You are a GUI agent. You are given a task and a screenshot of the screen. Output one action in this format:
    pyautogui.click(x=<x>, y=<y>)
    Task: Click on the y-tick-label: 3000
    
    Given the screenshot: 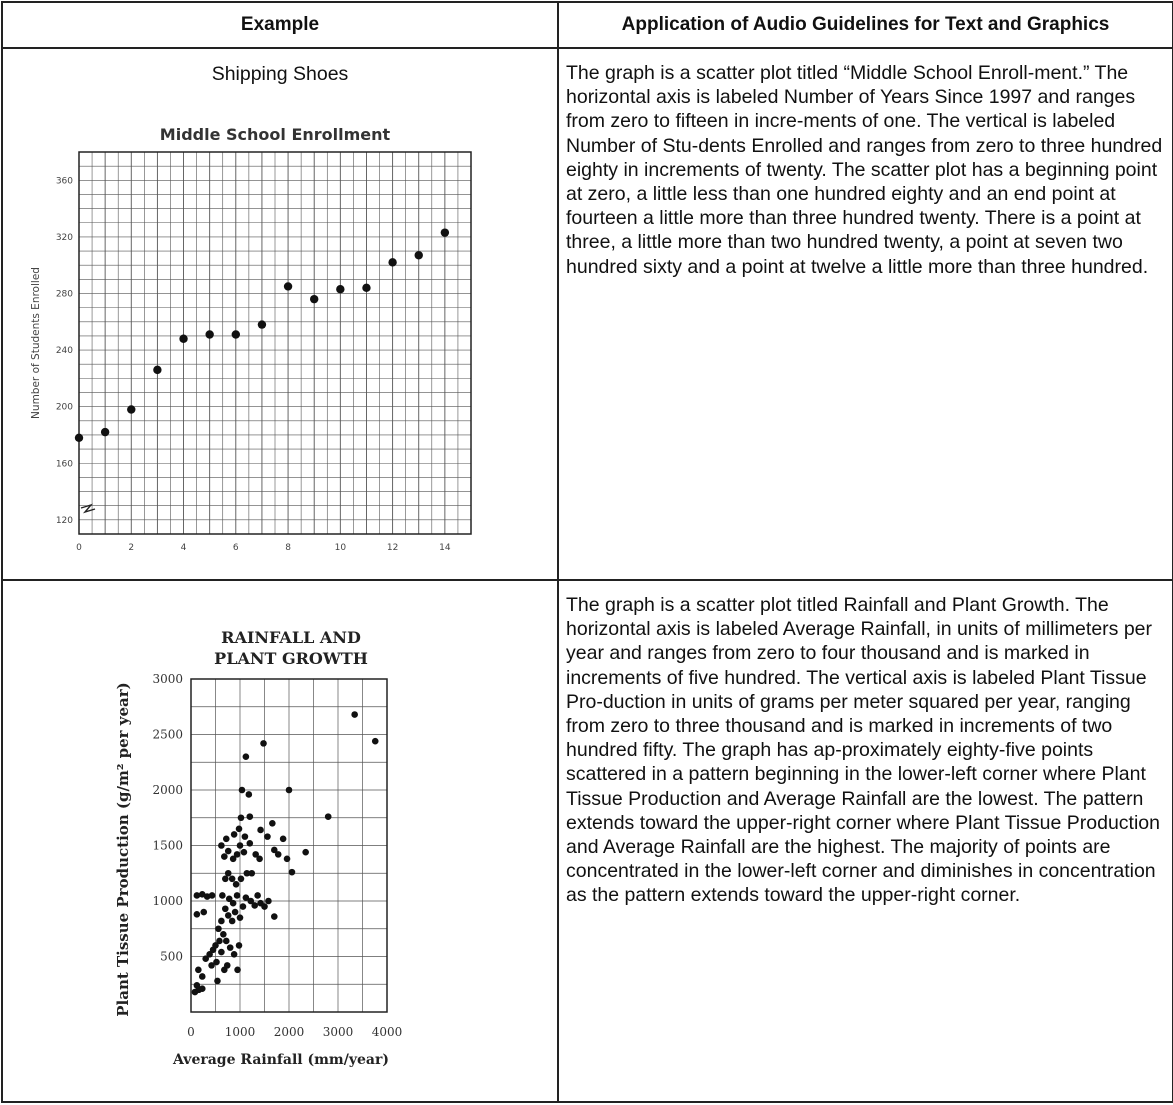 What is the action you would take?
    pyautogui.click(x=167, y=679)
    